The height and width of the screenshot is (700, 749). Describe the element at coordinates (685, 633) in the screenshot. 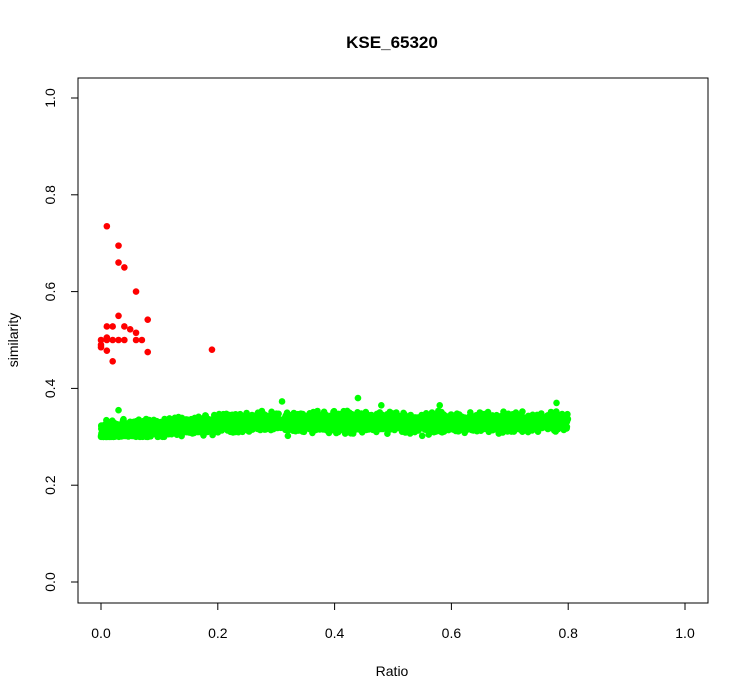

I see `x-tick-label: 1.0` at that location.